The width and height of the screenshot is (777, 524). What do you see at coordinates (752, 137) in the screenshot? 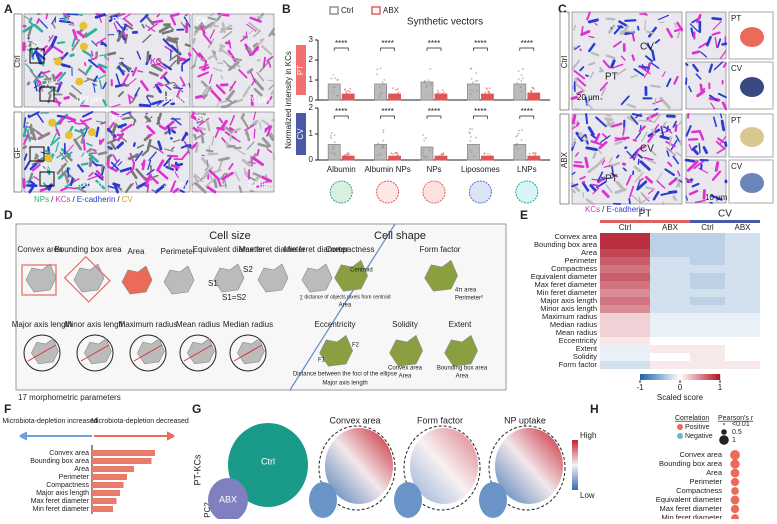
I see `cell-shape` at bounding box center [752, 137].